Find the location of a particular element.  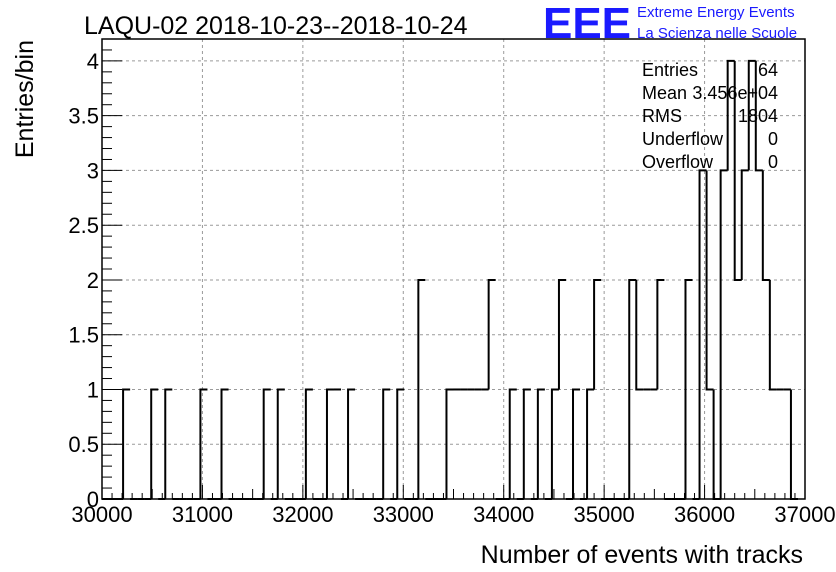

stats-value: 64 is located at coordinates (768, 70).